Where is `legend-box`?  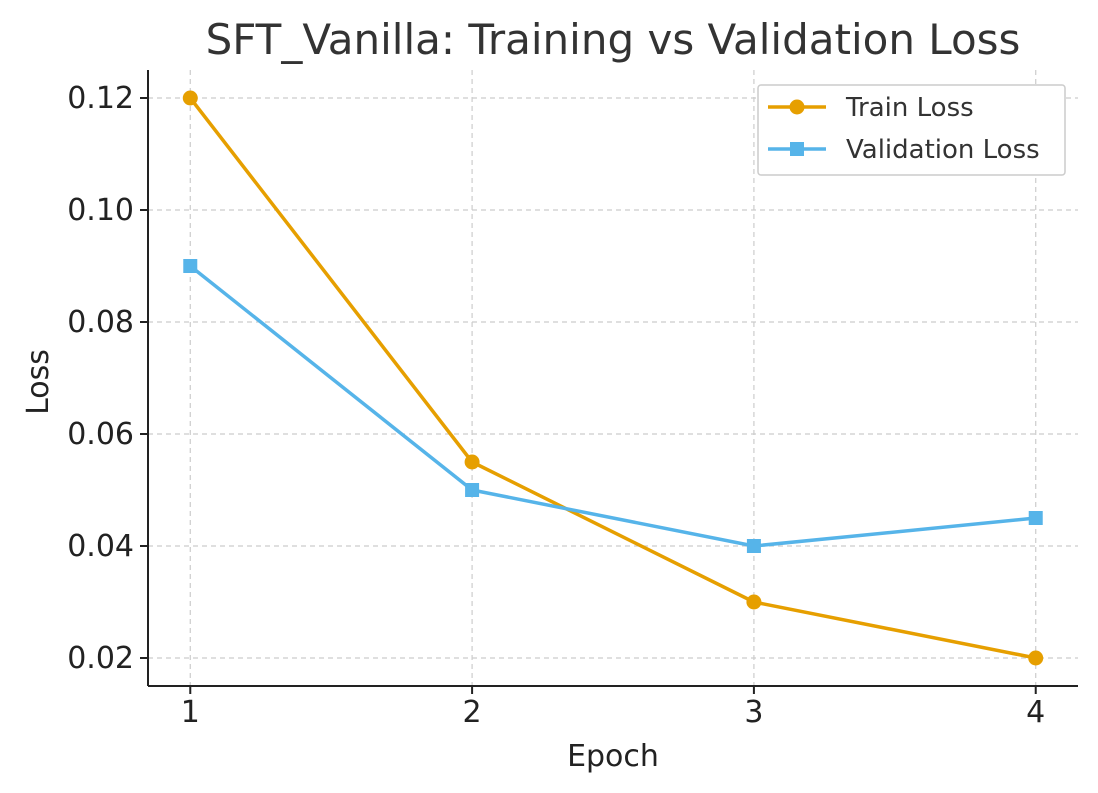
legend-box is located at coordinates (911, 130).